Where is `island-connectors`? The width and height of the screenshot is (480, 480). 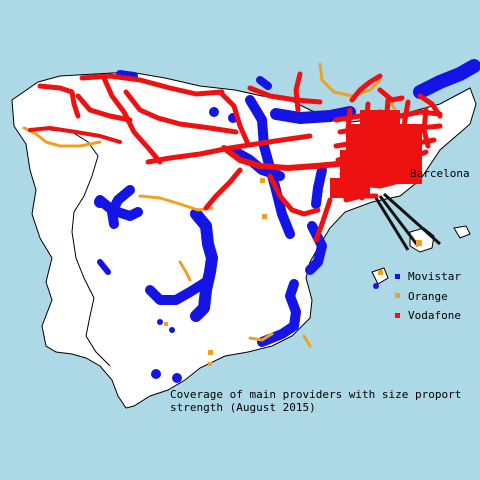
island-connectors is located at coordinates (407, 221).